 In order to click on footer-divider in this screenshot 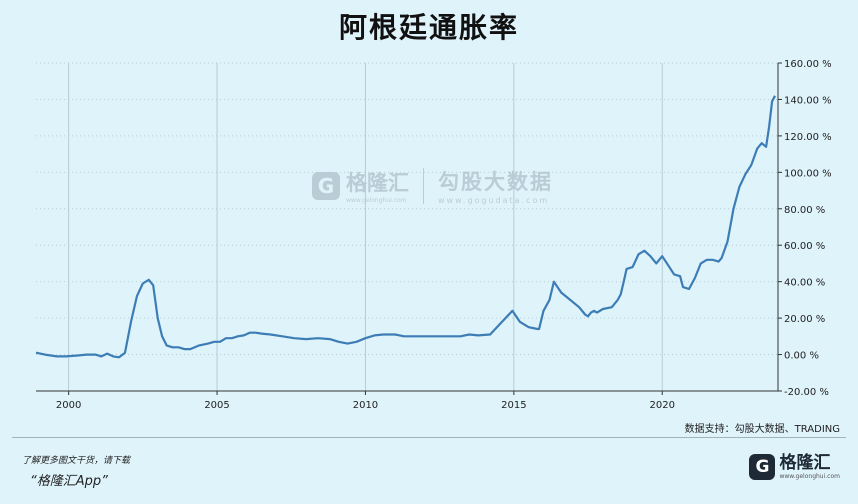, I will do `click(429, 437)`.